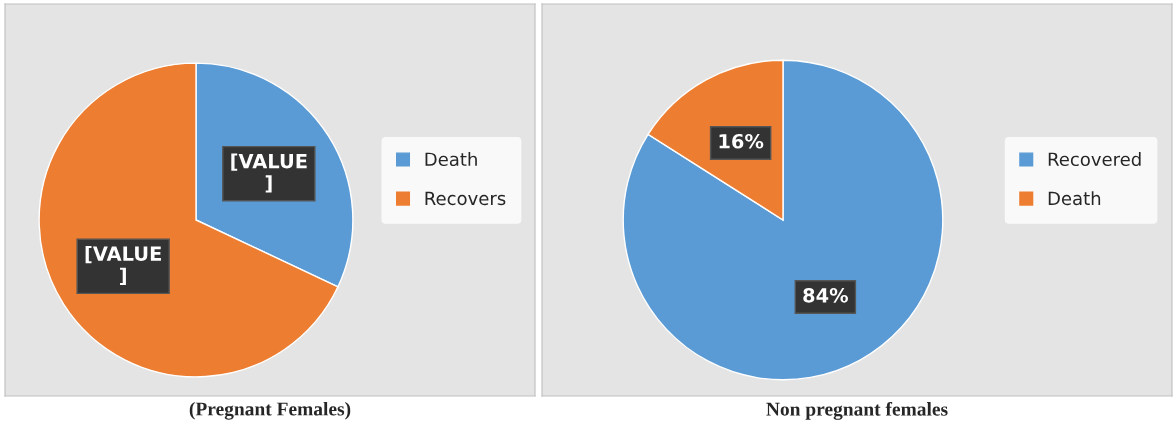 This screenshot has width=1174, height=423. Describe the element at coordinates (465, 198) in the screenshot. I see `legend-label: Recovers` at that location.